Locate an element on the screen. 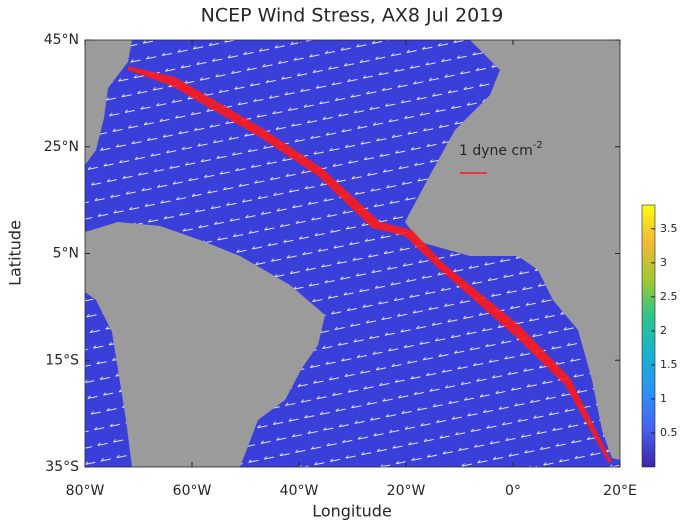 The height and width of the screenshot is (529, 684). colorbar-tick-label: 3 is located at coordinates (663, 262).